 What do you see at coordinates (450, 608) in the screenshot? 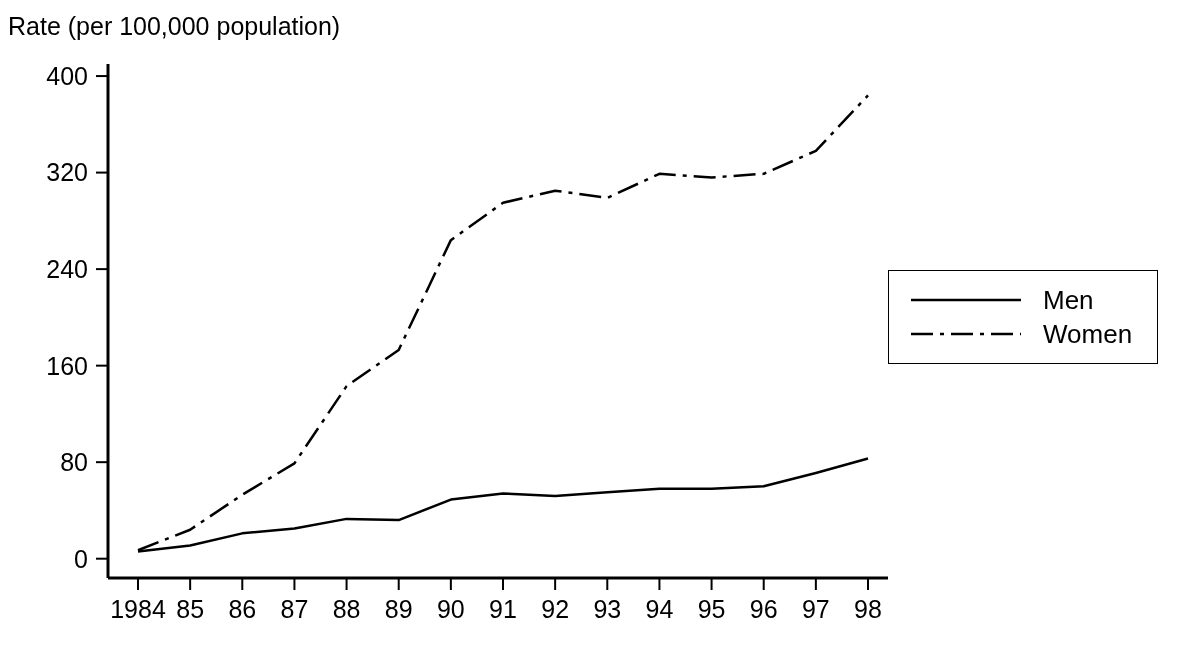
I see `x-tick-label: 90` at bounding box center [450, 608].